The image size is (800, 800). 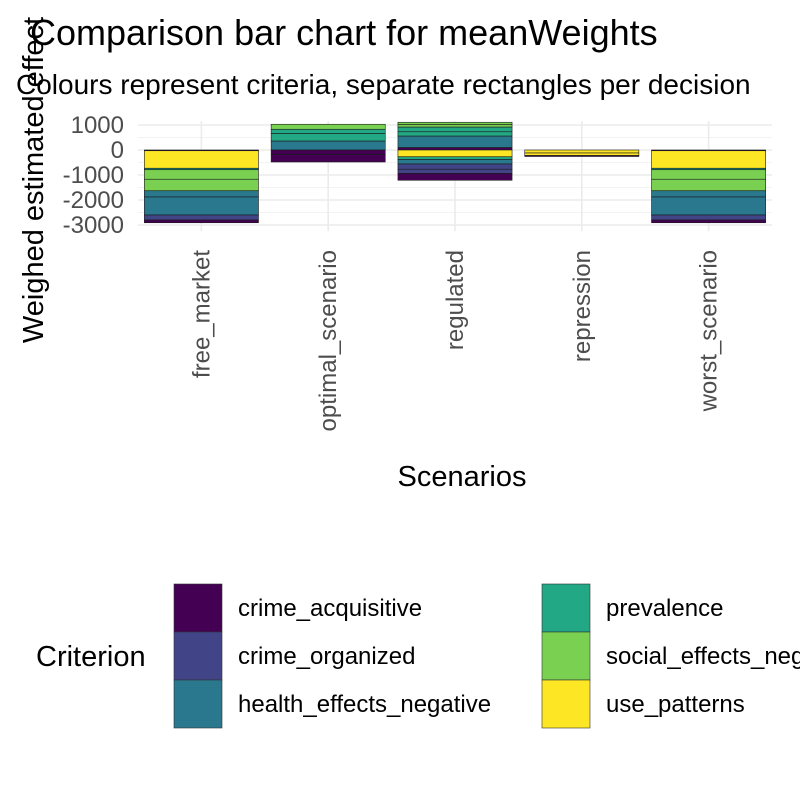 What do you see at coordinates (364, 704) in the screenshot?
I see `legend-label-health_effects_negative: health_effects_negative` at bounding box center [364, 704].